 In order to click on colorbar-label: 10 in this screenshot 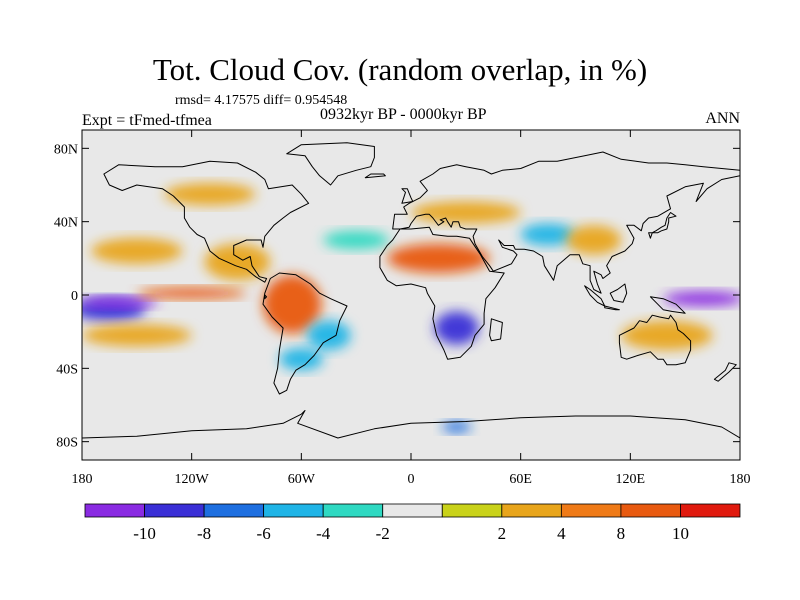, I will do `click(680, 533)`.